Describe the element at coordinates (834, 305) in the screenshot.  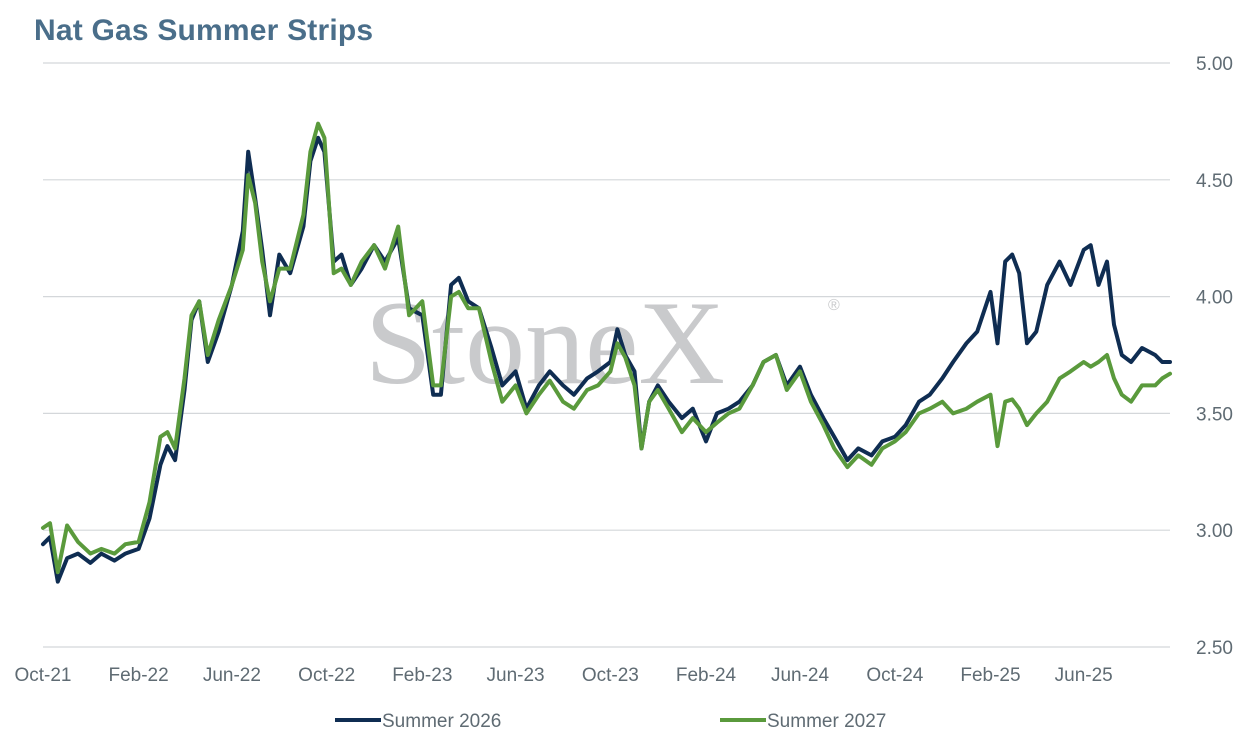
I see `watermark-registered-mark: ®` at that location.